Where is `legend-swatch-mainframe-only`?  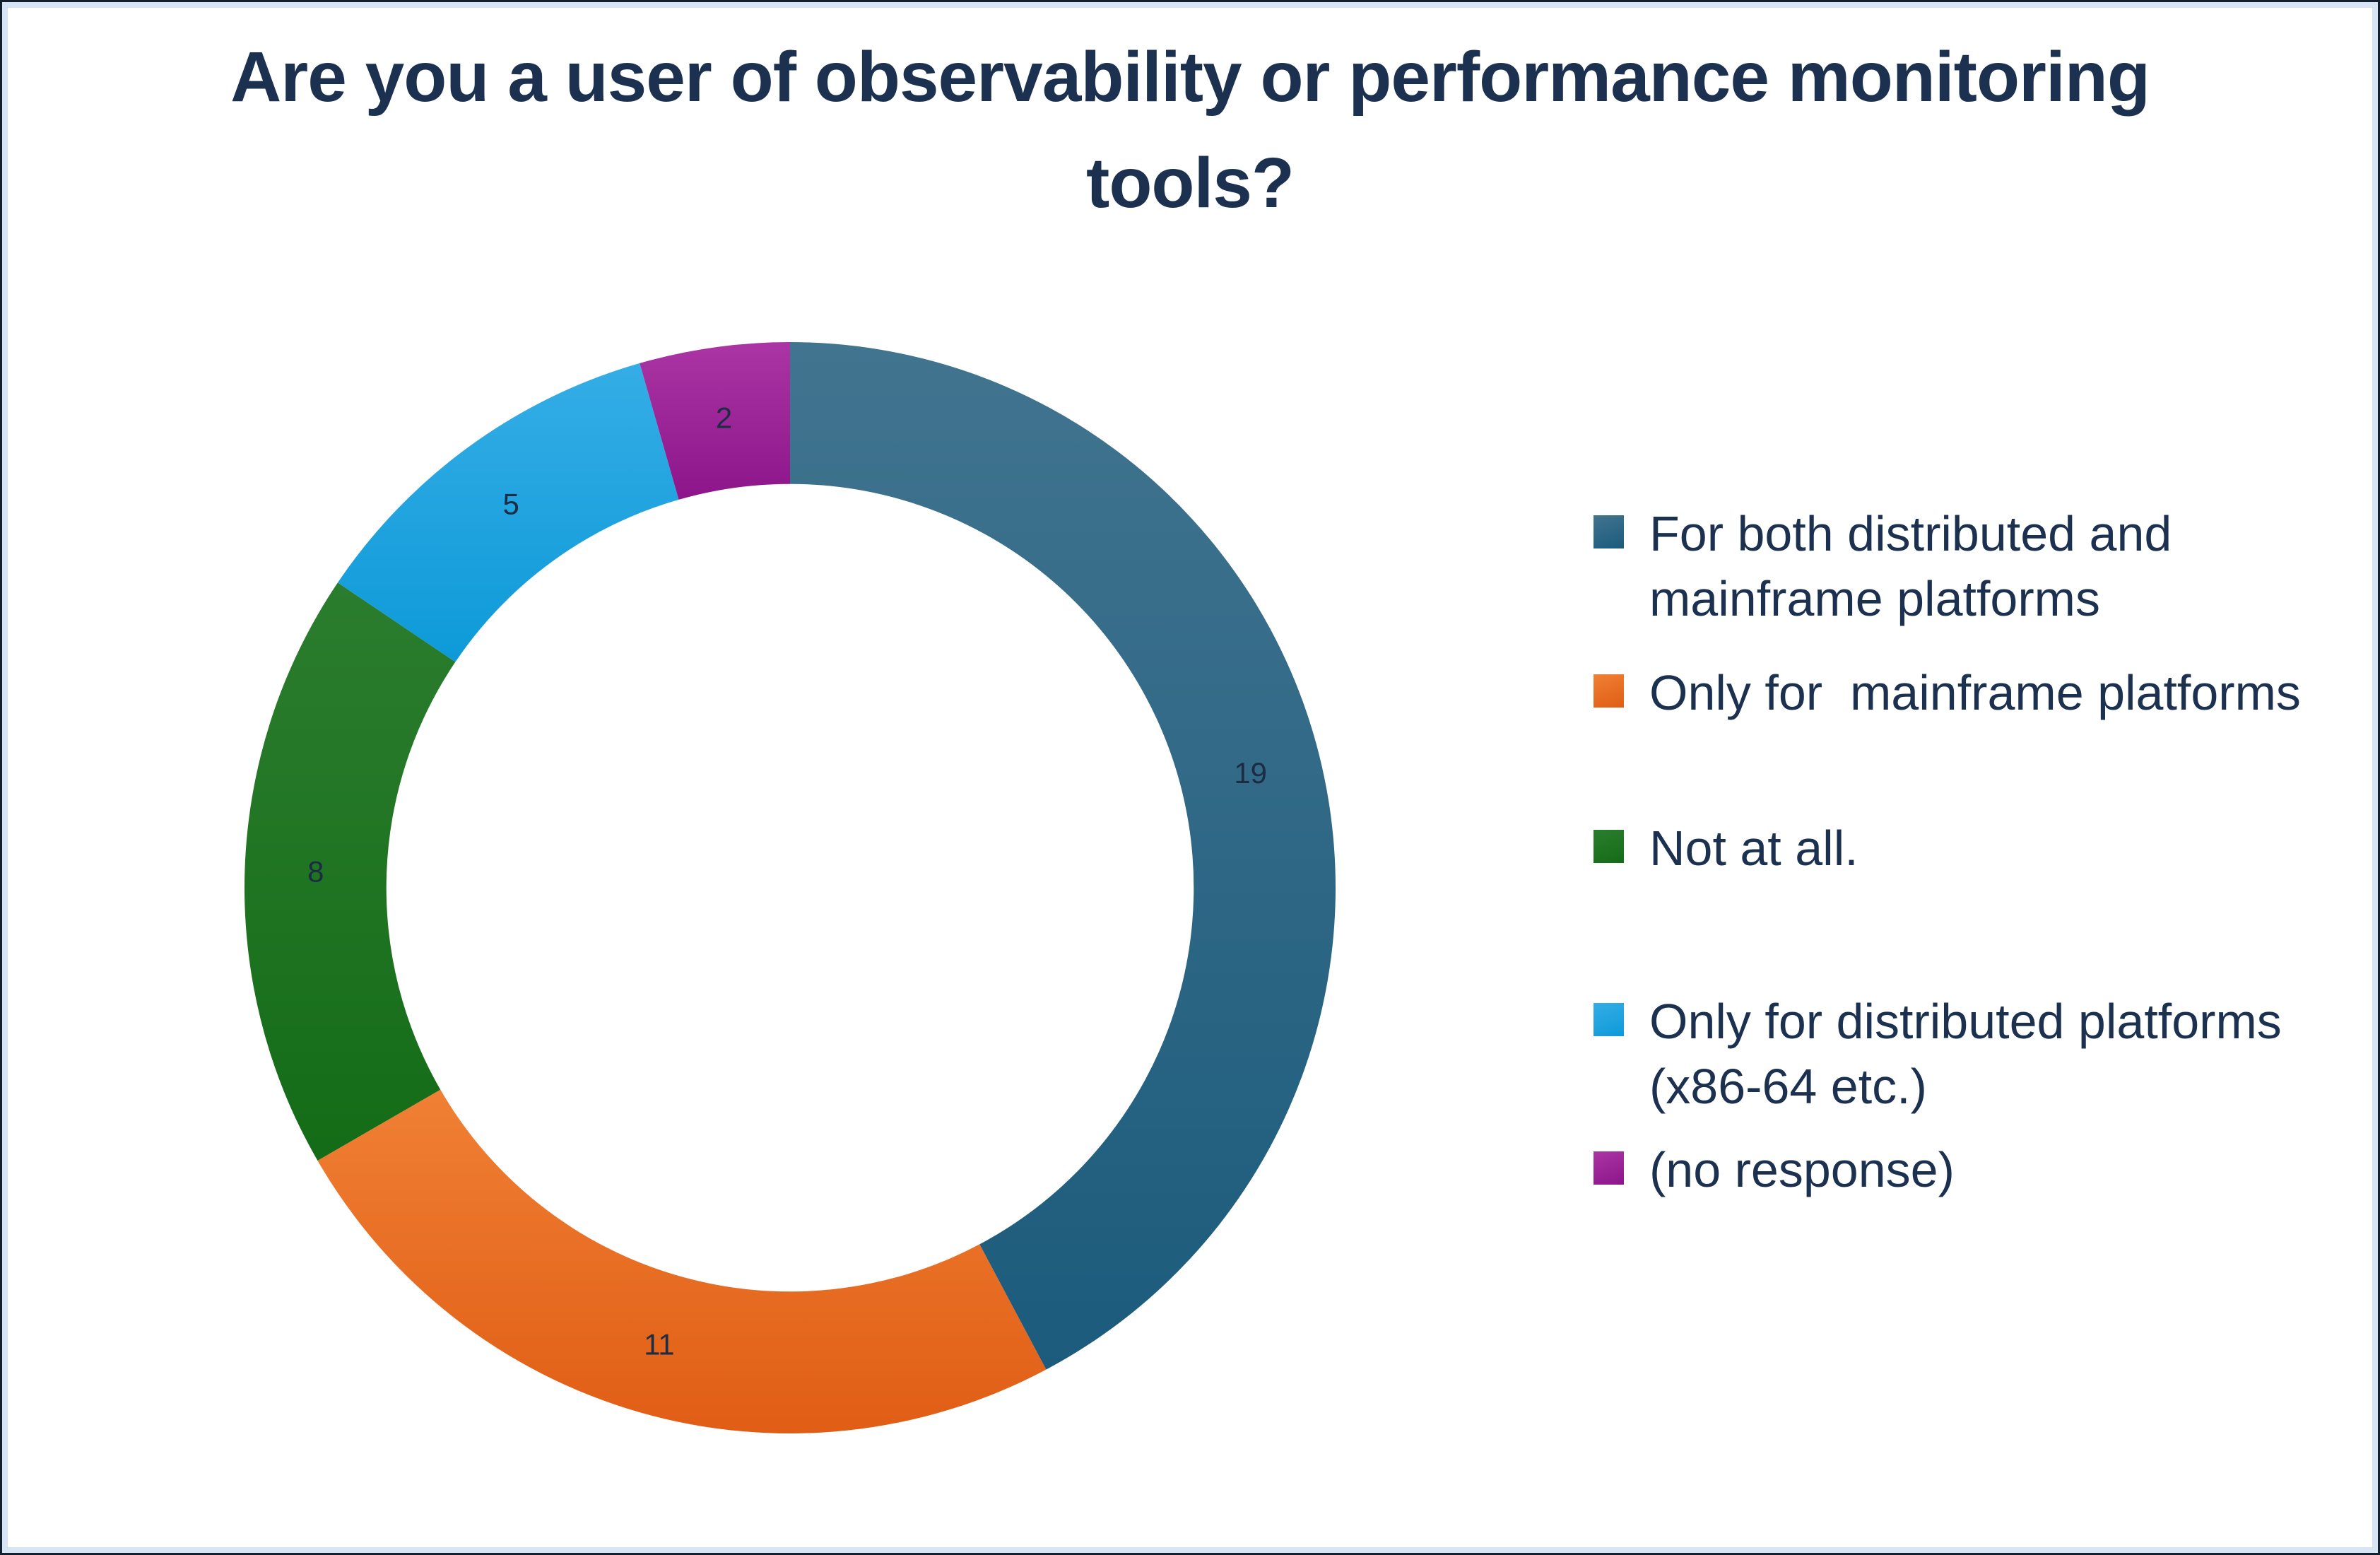 legend-swatch-mainframe-only is located at coordinates (1609, 691).